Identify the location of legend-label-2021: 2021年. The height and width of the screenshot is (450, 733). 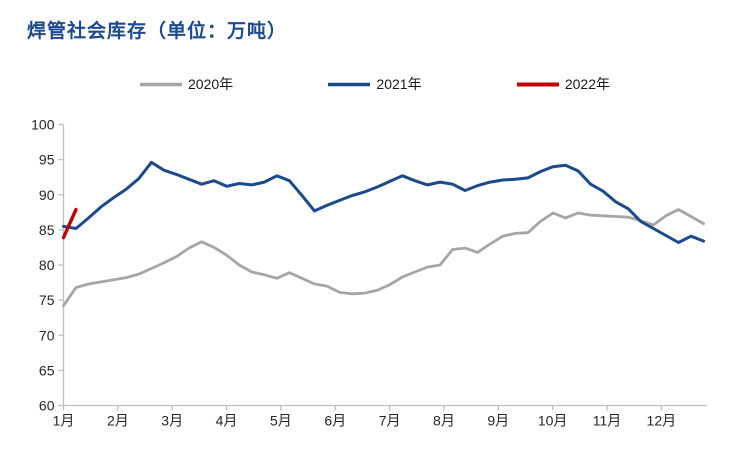
(399, 84).